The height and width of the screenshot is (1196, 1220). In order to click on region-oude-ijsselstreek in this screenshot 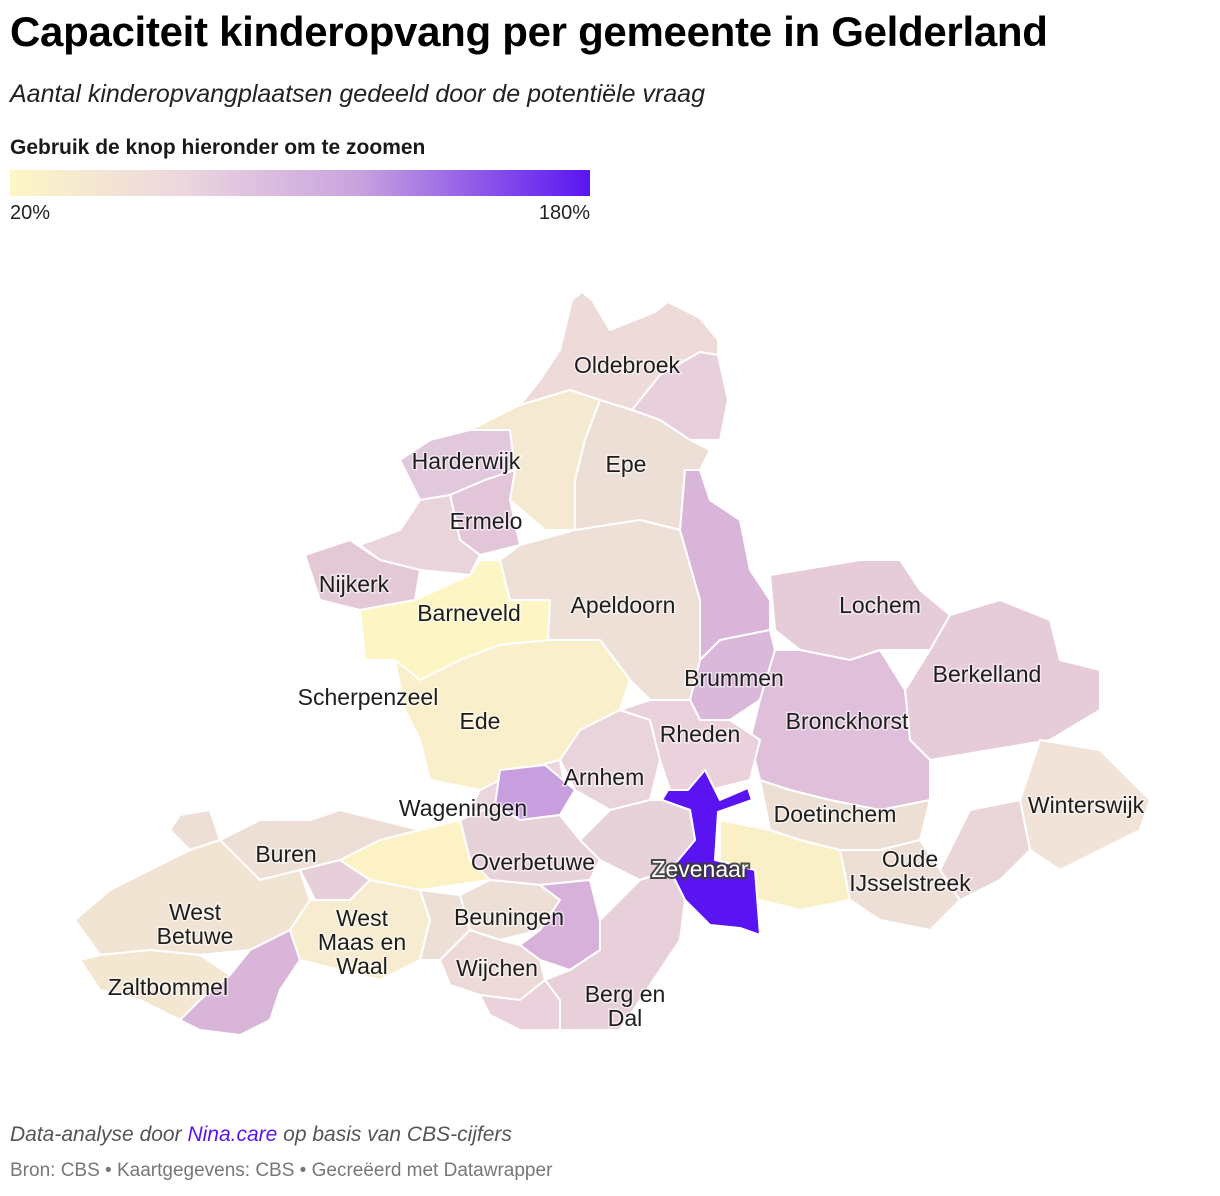, I will do `click(900, 885)`.